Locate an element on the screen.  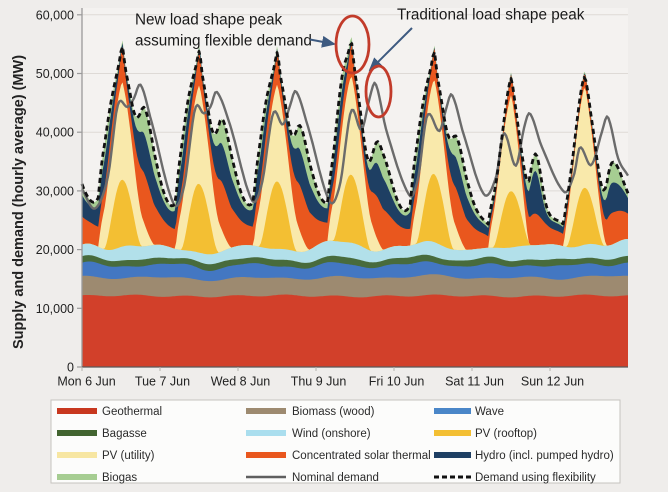
svg-text: Mon 6 Jun is located at coordinates (86, 382).